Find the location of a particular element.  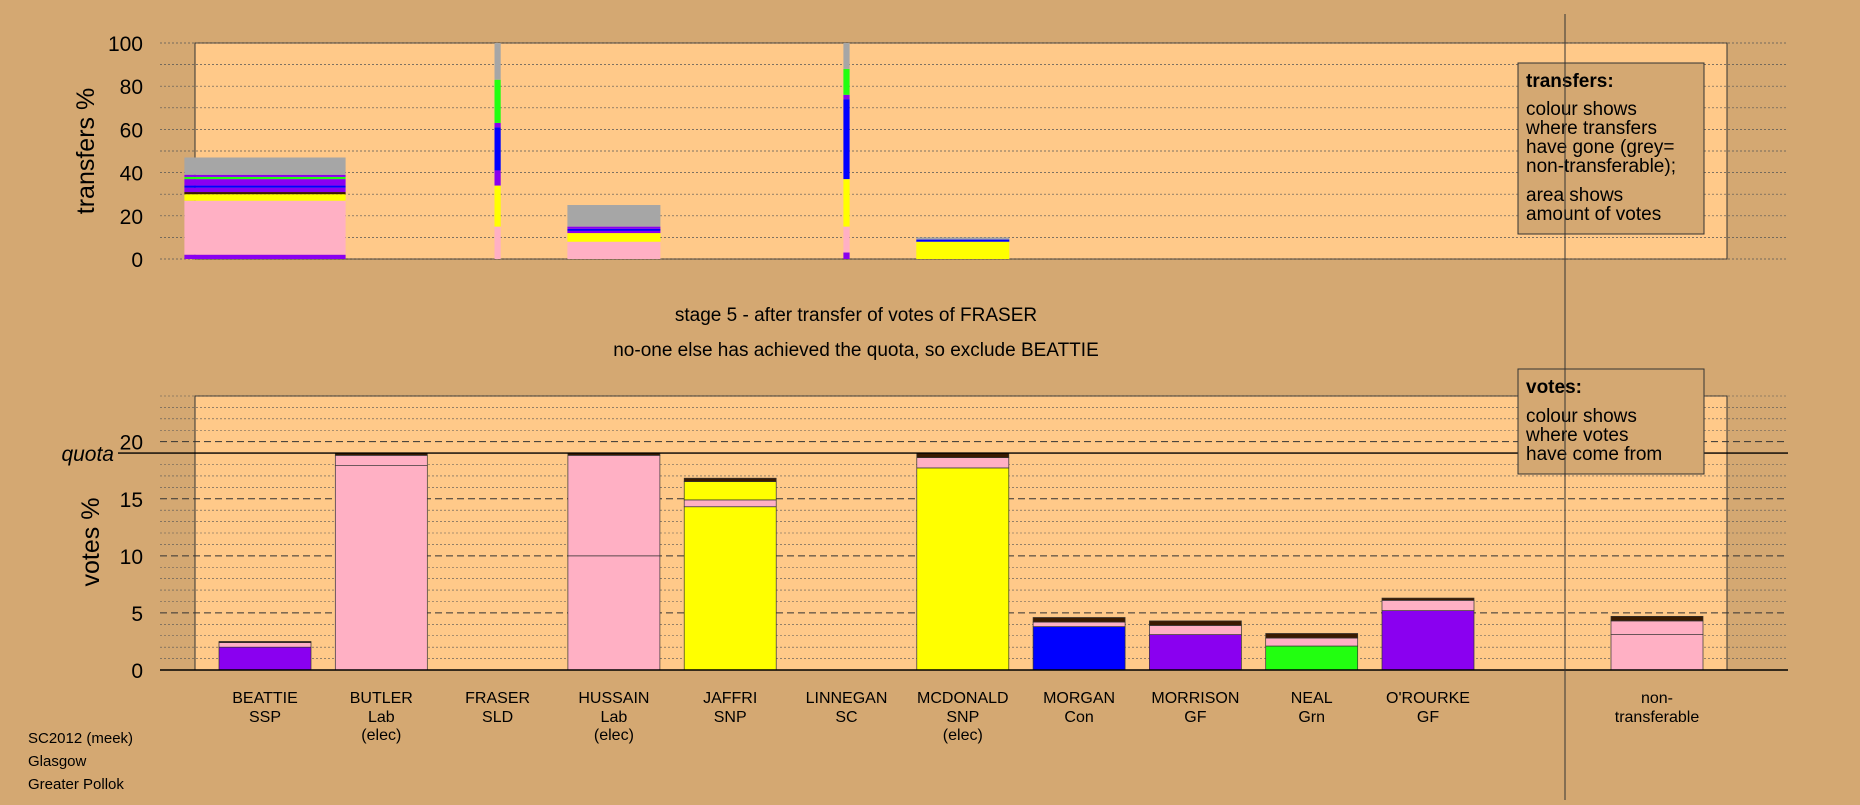

candidate-party-label: Grn is located at coordinates (1311, 717).